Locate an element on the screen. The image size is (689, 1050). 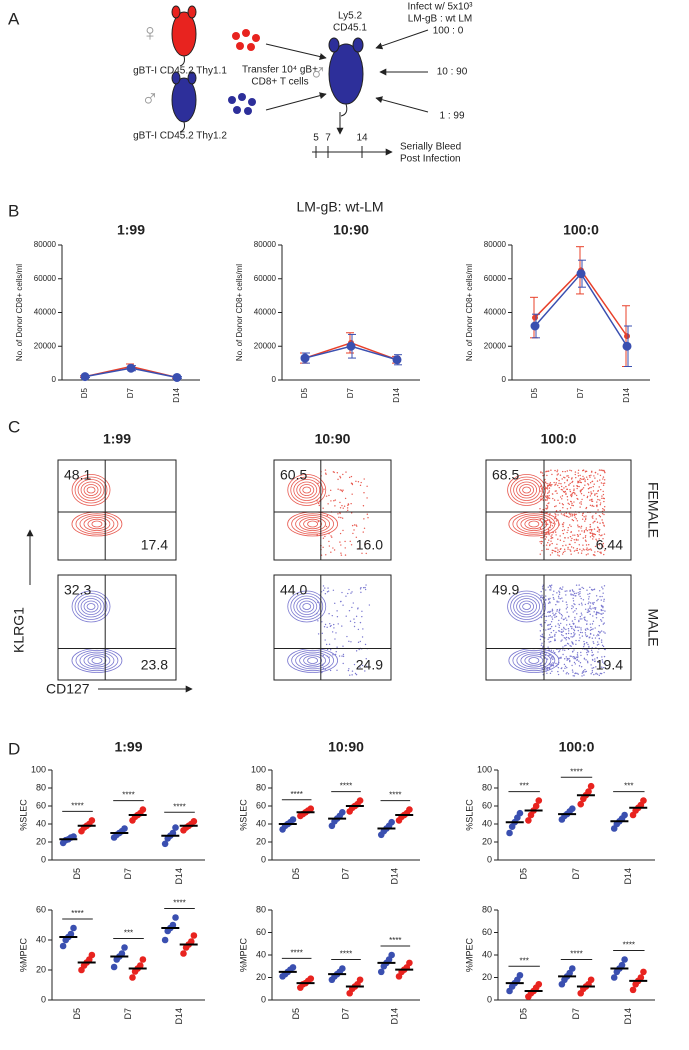
series-line is located at coordinates (581, 309).